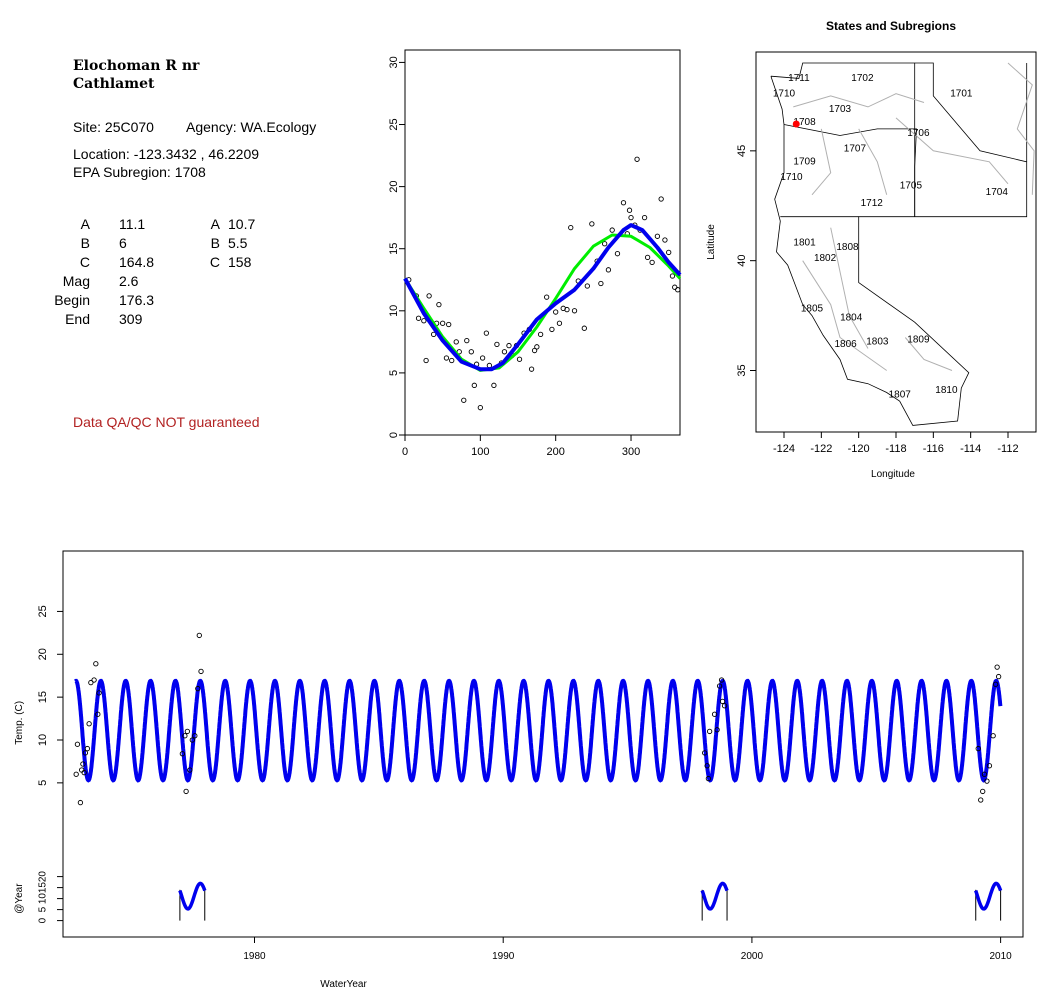 The height and width of the screenshot is (1001, 1038). I want to click on x-tick-label: -112, so click(1007, 449).